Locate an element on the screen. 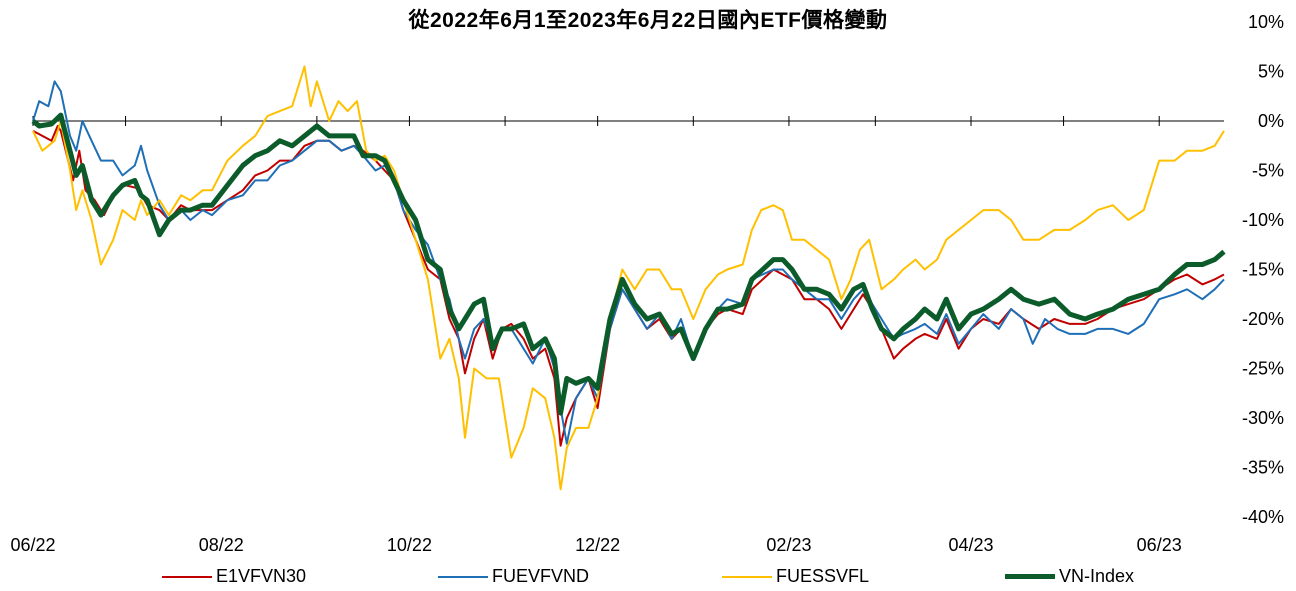 Image resolution: width=1296 pixels, height=591 pixels. legend-label: VN-Index is located at coordinates (1097, 576).